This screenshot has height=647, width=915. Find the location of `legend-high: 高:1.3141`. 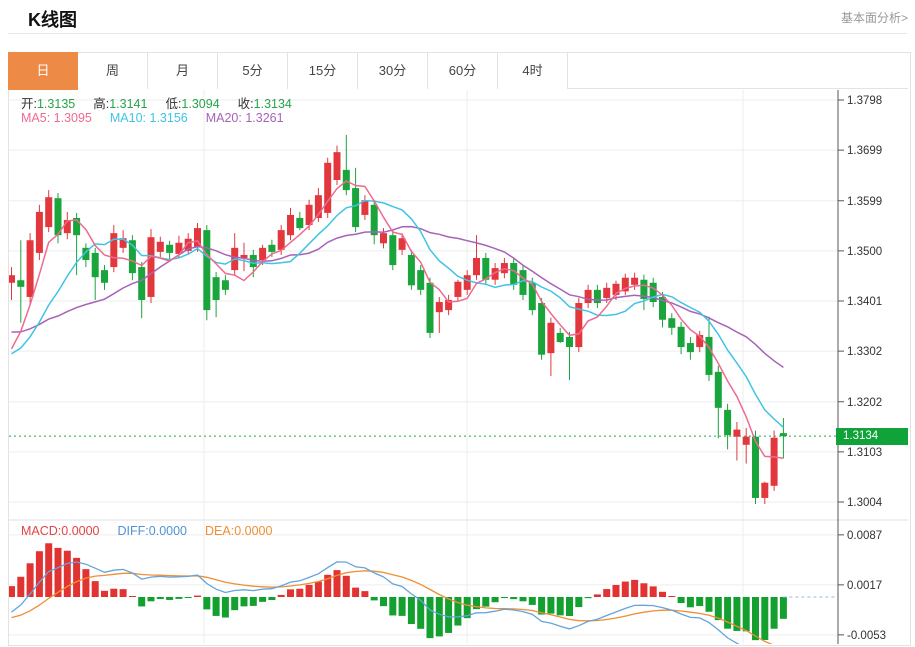

legend-high: 高:1.3141 is located at coordinates (120, 104).